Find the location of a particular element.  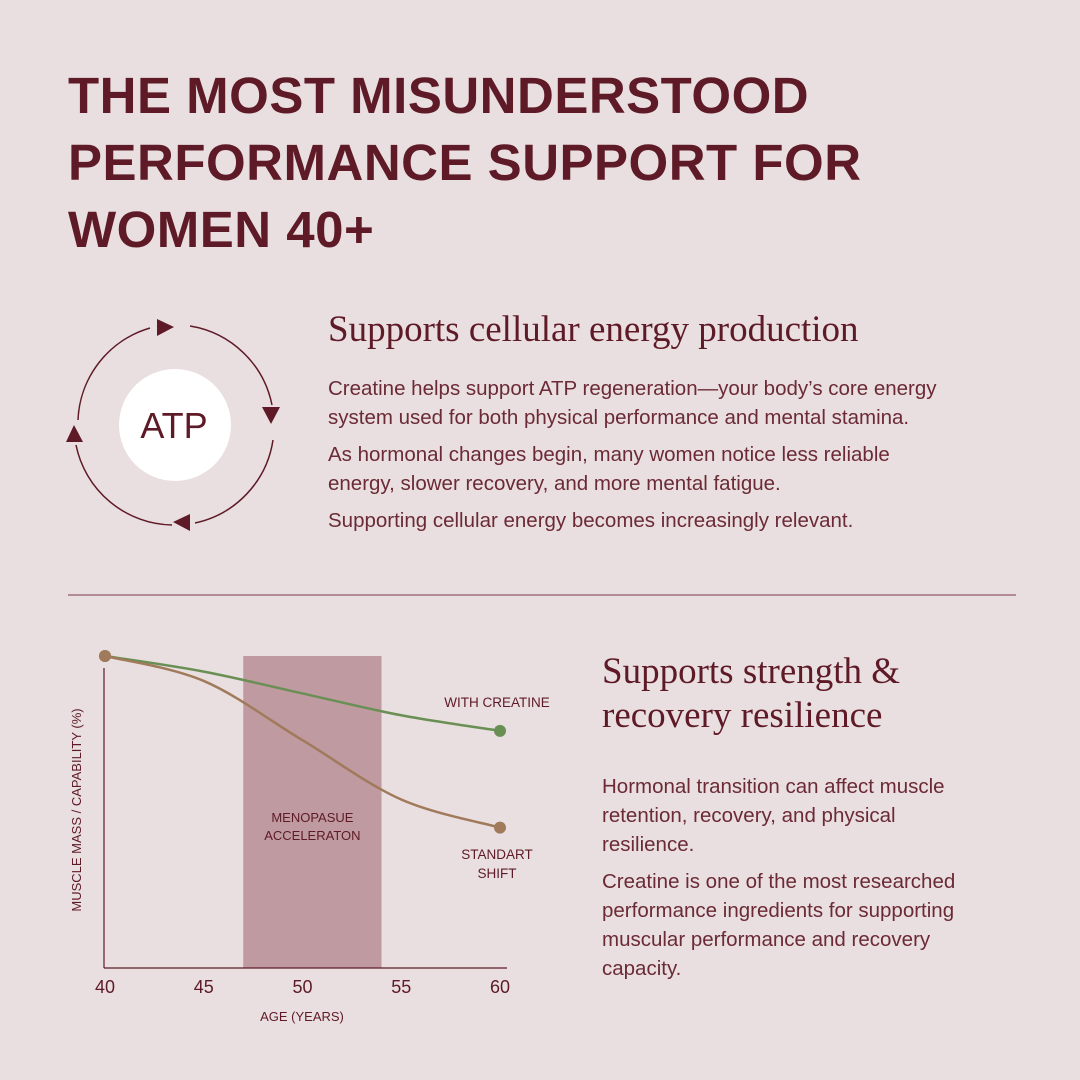

y-axis-title: MUSCLE MASS / CAPABILITY (%) is located at coordinates (76, 809).